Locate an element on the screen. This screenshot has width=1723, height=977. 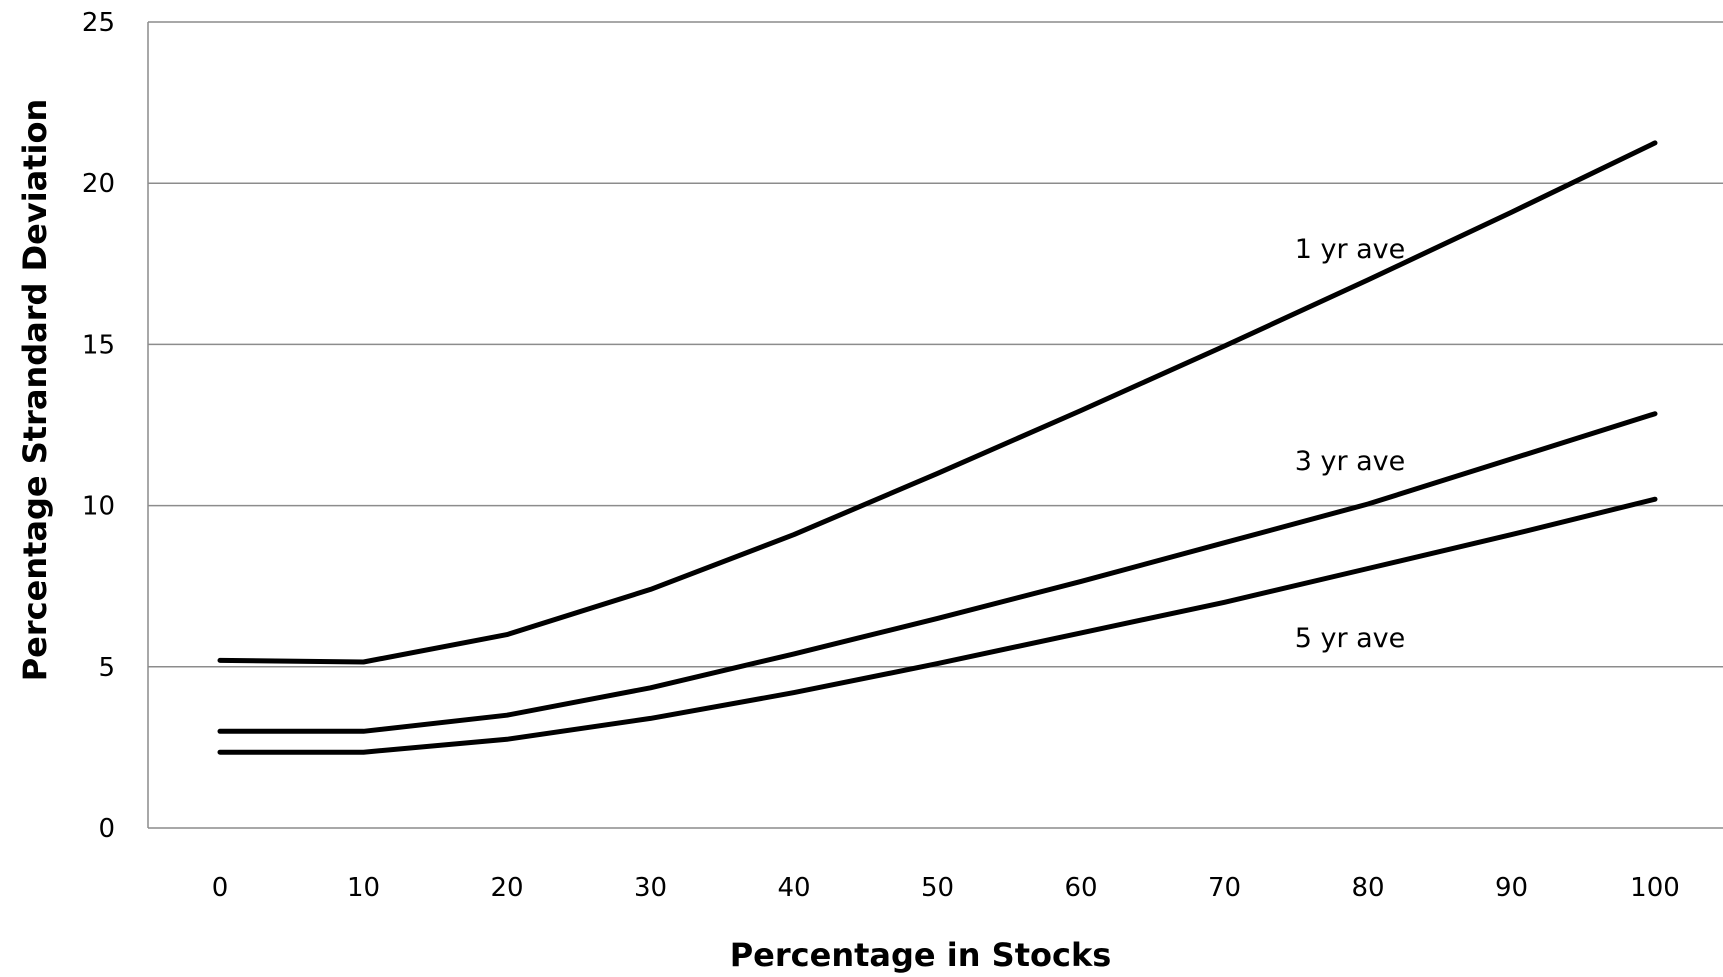
x-tick-label: 90 is located at coordinates (1511, 888).